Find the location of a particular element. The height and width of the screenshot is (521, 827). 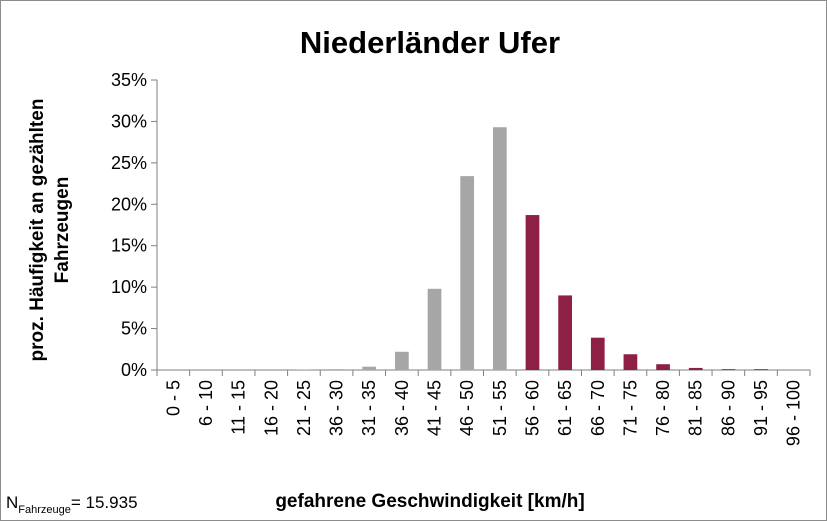

x-tick-label: 56 - 60 is located at coordinates (532, 408).